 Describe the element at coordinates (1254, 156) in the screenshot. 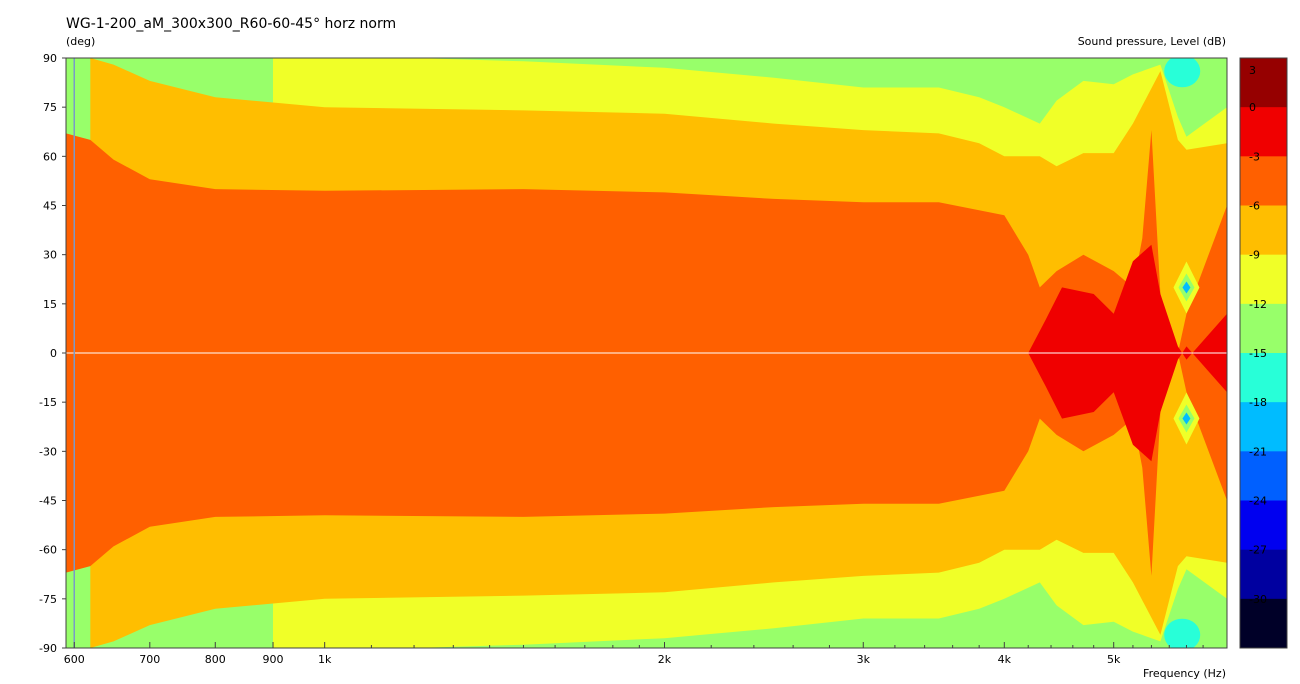

I see `colorbar-label: -3` at that location.